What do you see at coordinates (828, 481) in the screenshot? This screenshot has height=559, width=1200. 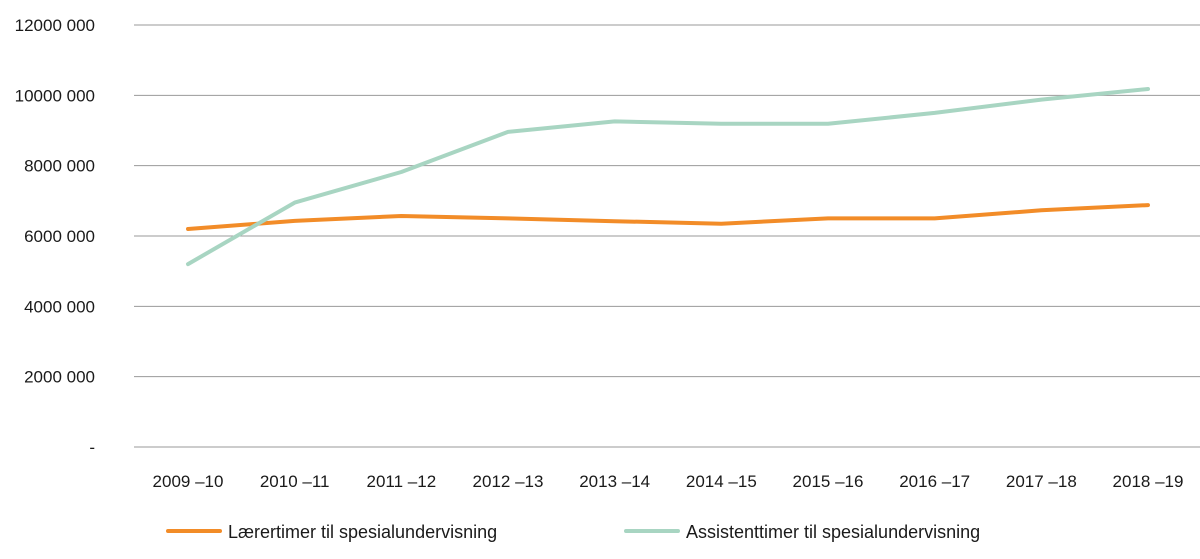 I see `x-tick-label: 2015 –16` at bounding box center [828, 481].